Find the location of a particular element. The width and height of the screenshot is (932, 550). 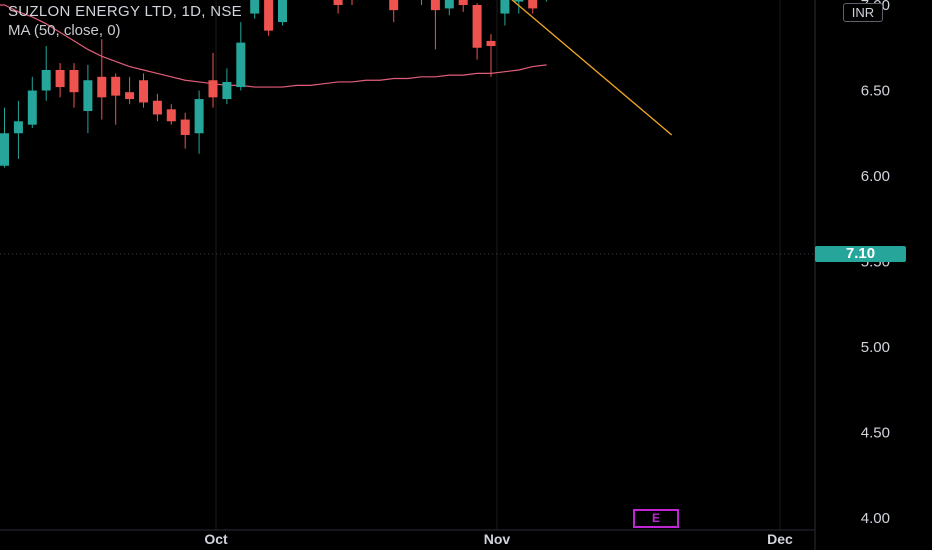

moving-average-line is located at coordinates (273, 46).